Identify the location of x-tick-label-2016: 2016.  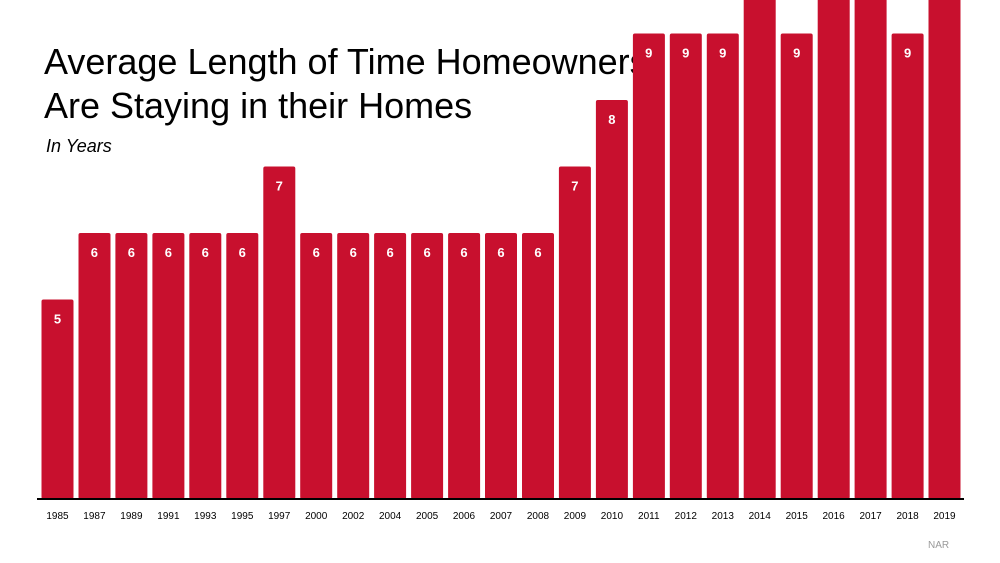
(833, 516).